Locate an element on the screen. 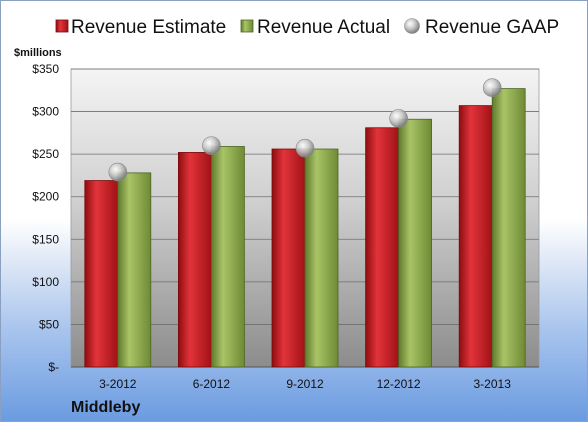  x-tick-label: 12-2012 is located at coordinates (399, 384).